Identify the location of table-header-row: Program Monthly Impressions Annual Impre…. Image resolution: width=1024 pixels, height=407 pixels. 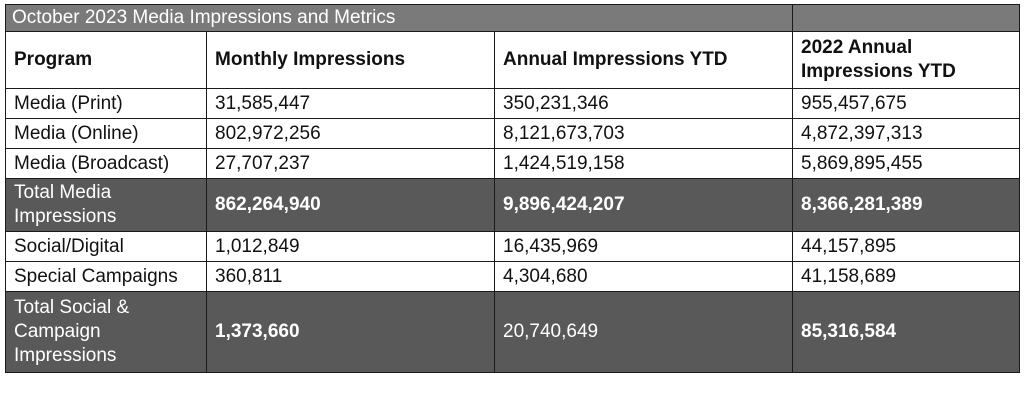
(512, 60).